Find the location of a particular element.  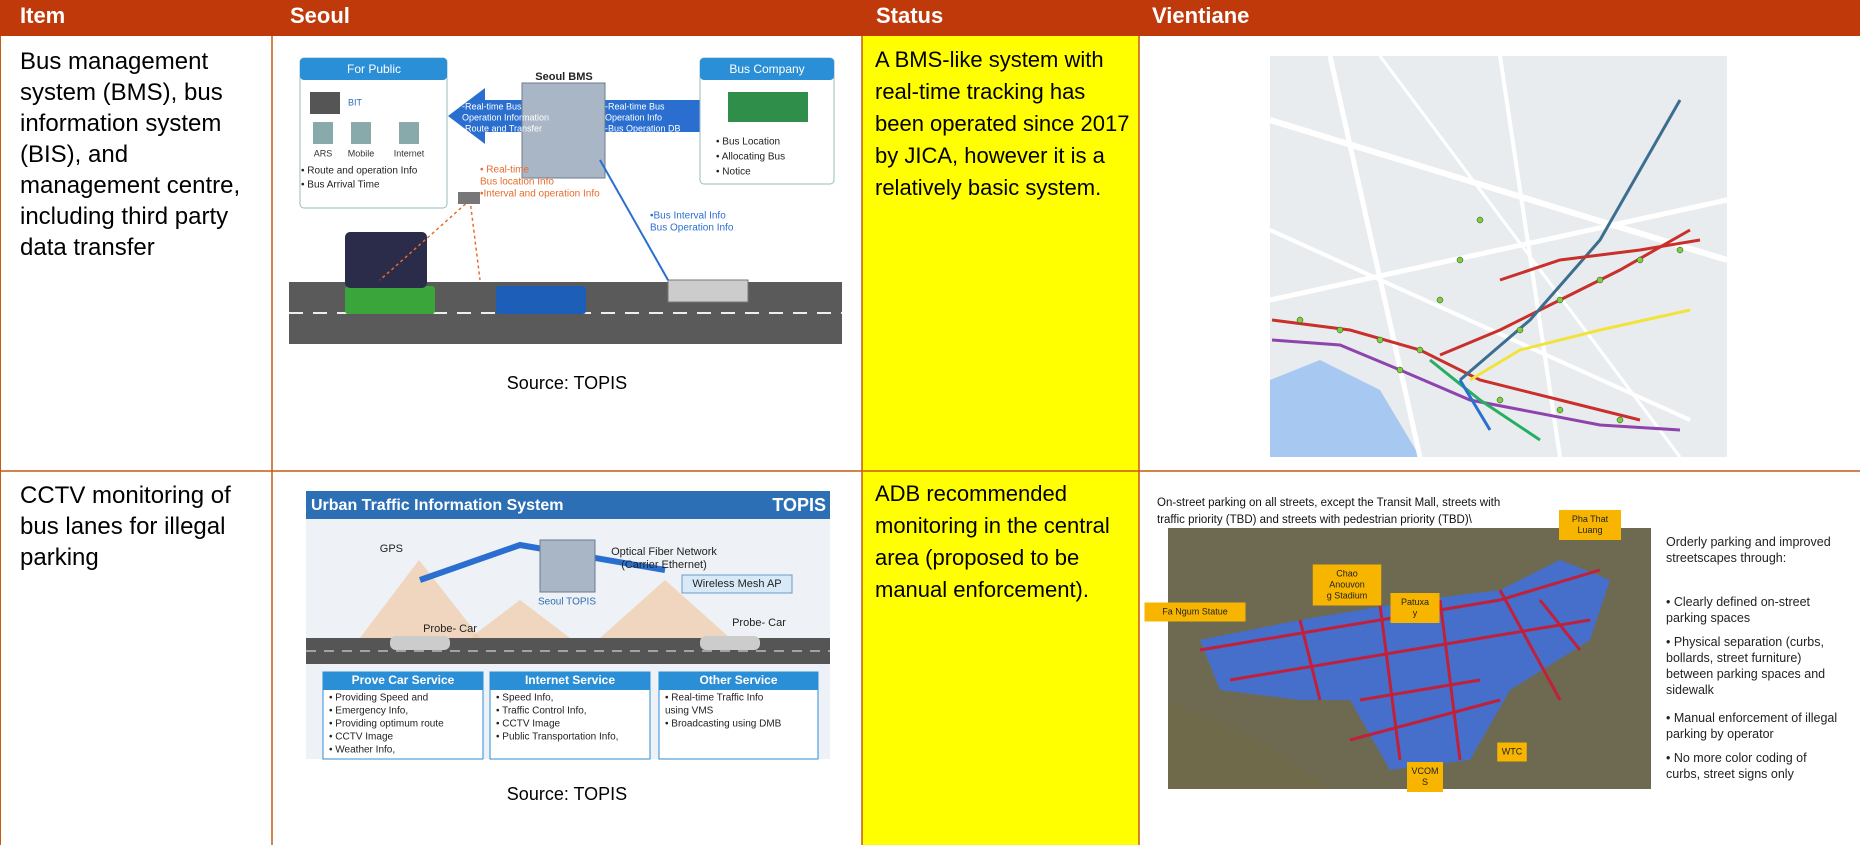

header-bg is located at coordinates (930, 18).